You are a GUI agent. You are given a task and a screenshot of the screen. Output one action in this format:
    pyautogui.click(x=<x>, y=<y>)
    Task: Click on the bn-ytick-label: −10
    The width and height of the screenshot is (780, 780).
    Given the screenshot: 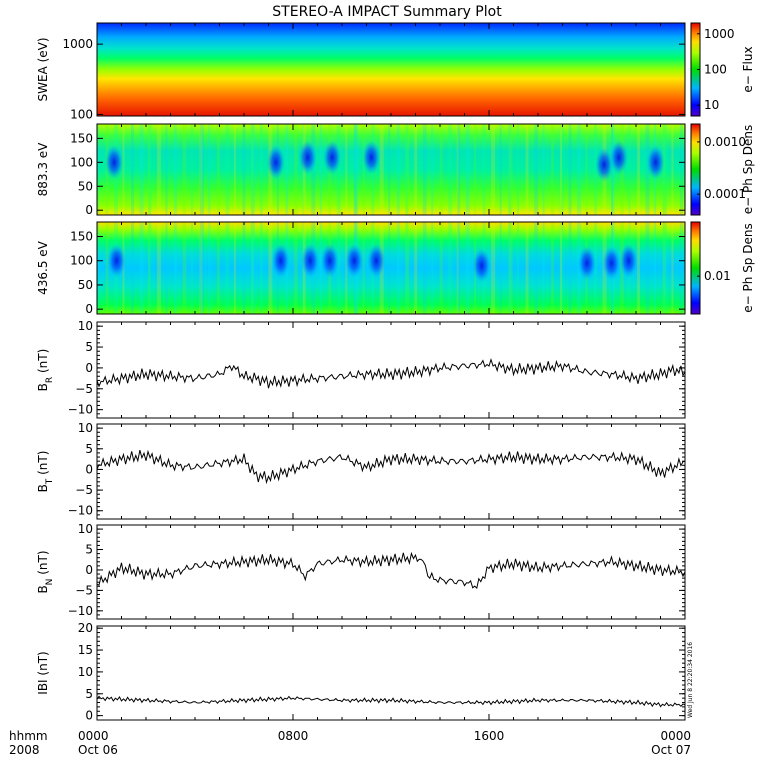 What is the action you would take?
    pyautogui.click(x=80, y=611)
    